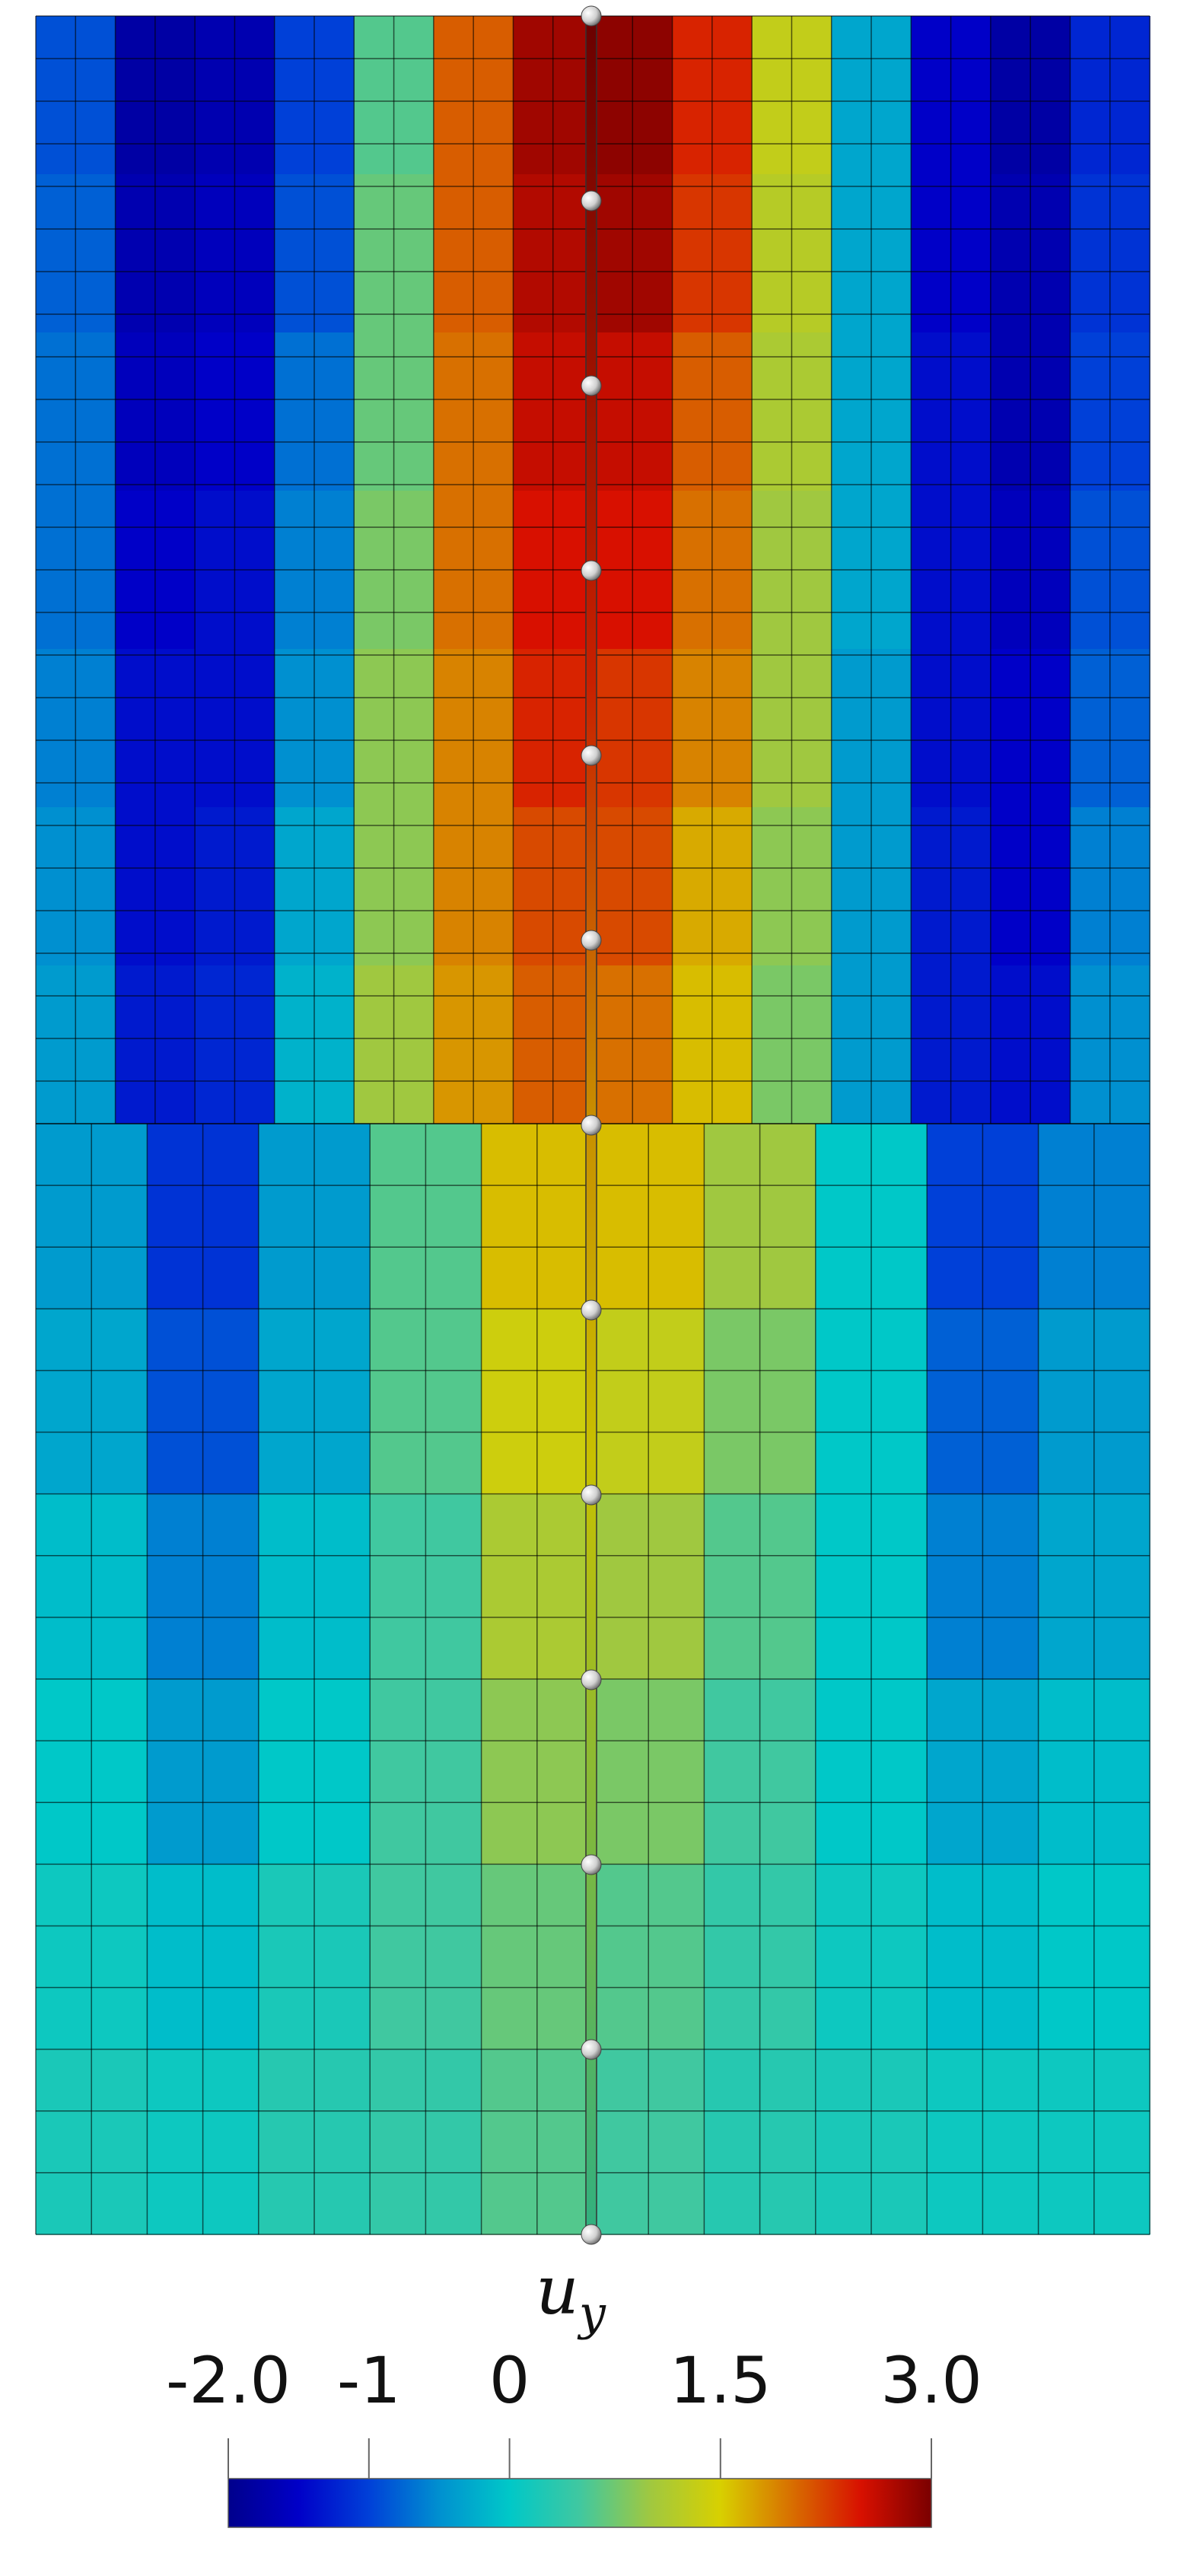 This screenshot has width=1184, height=2576. I want to click on colorbar-tick-label: 1.5, so click(721, 2380).